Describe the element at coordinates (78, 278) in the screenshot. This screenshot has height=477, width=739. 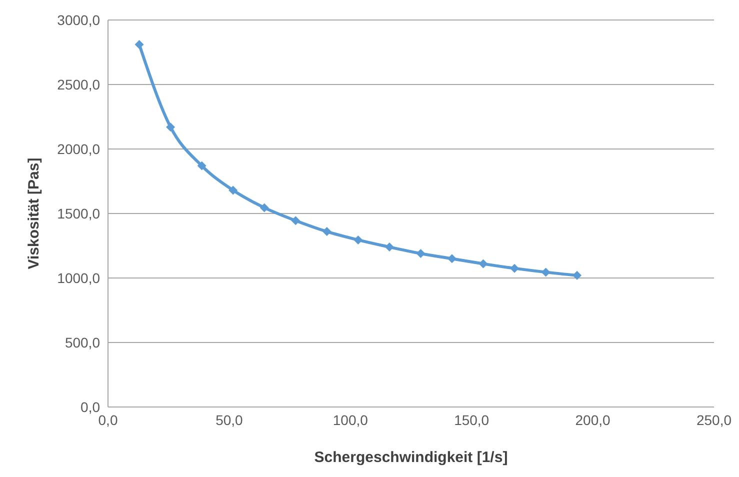
I see `y-tick-label: 1000,0` at that location.